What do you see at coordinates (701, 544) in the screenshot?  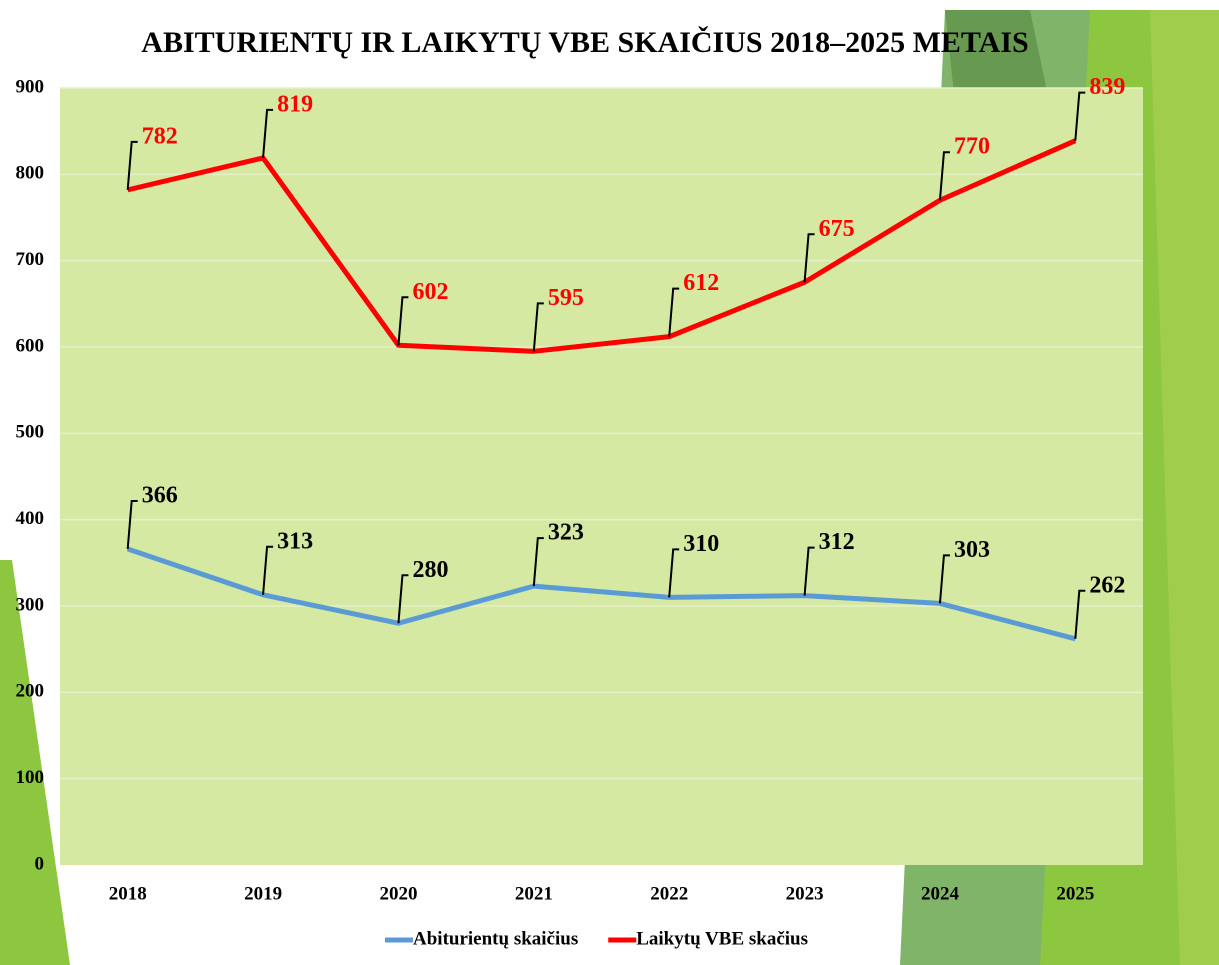 I see `data-label: 310` at bounding box center [701, 544].